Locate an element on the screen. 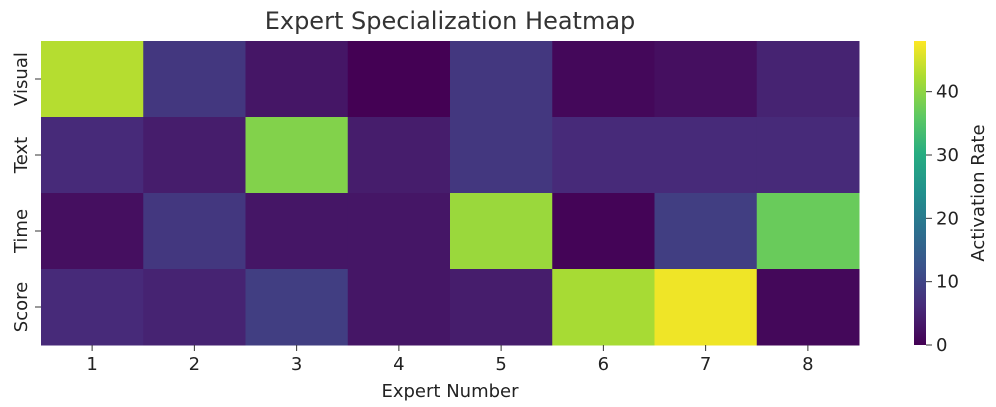 This screenshot has height=407, width=996. colorbar-tick-label: 30 is located at coordinates (947, 155).